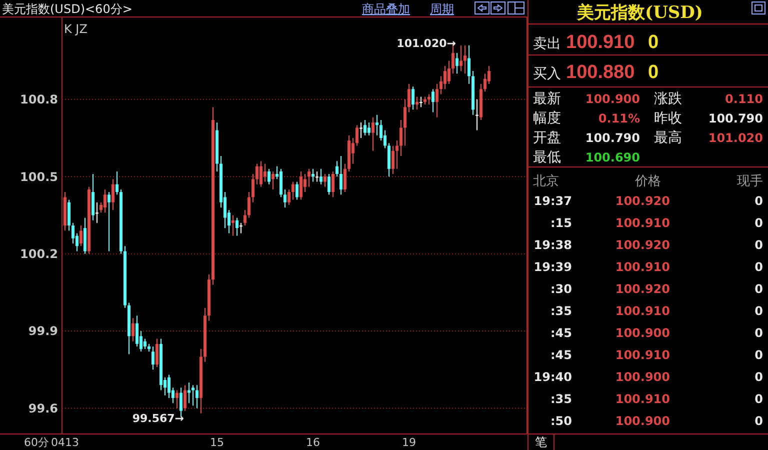 The image size is (768, 450). What do you see at coordinates (553, 201) in the screenshot?
I see `text: 19:37` at bounding box center [553, 201].